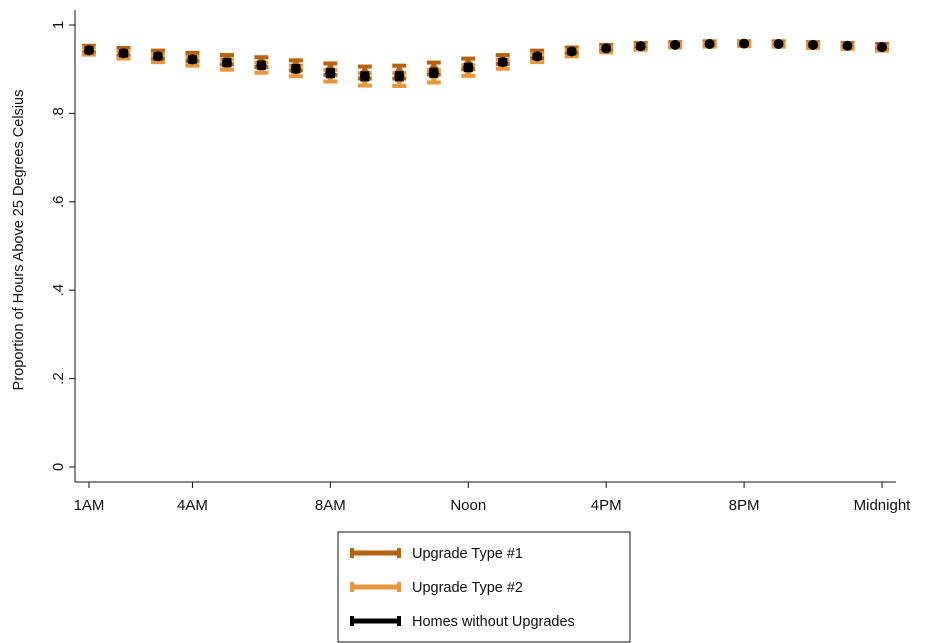 Image resolution: width=925 pixels, height=643 pixels. Describe the element at coordinates (58, 378) in the screenshot. I see `y-tick-label: .2` at that location.